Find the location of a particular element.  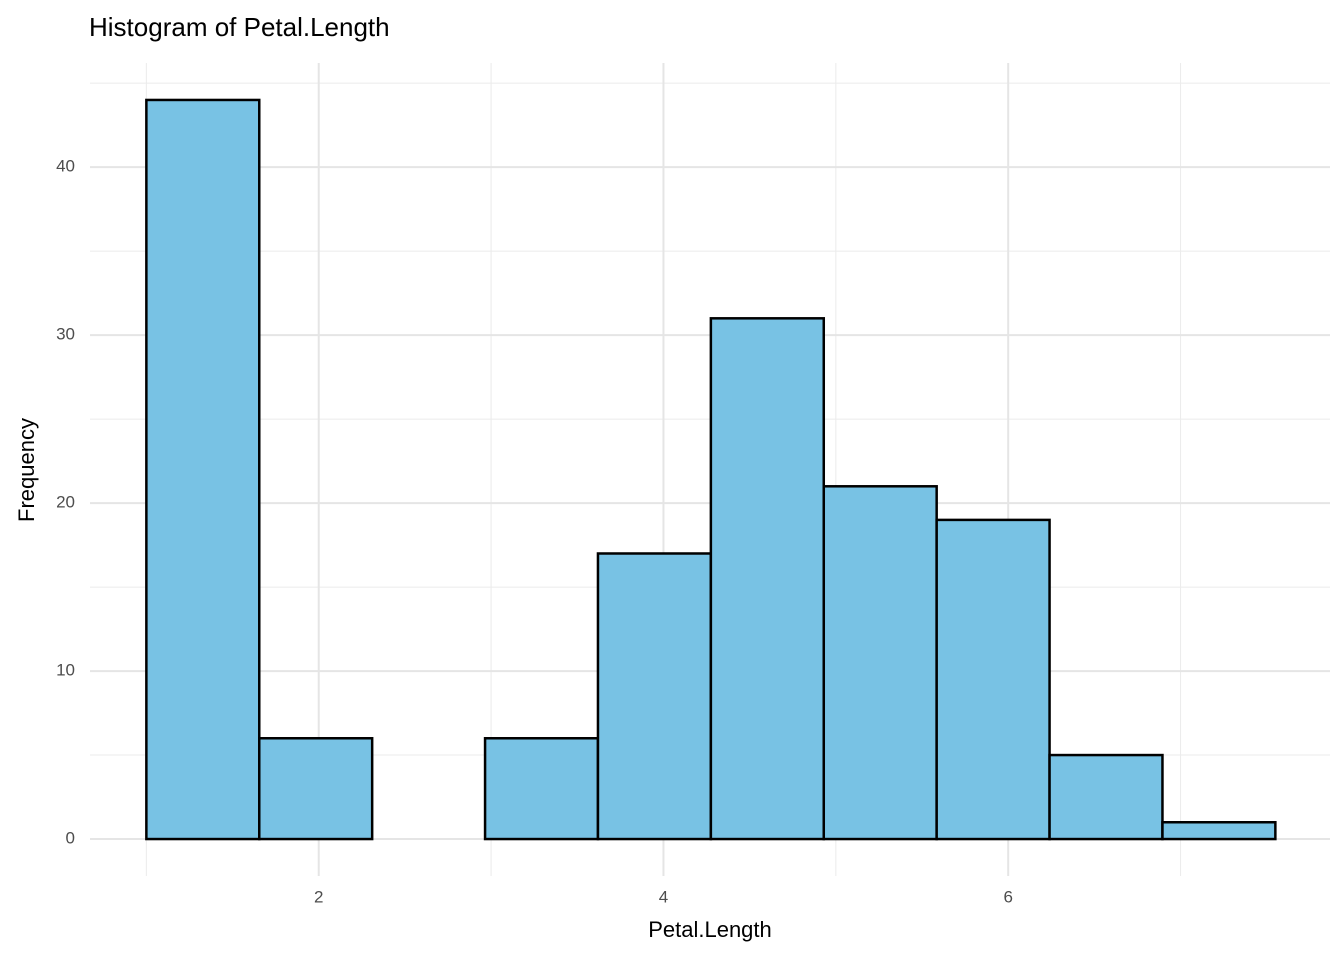

y-tick-label: 0 is located at coordinates (70, 838).